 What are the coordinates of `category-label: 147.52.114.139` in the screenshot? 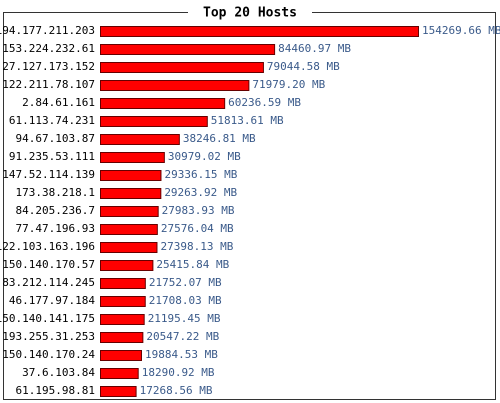 It's located at (48, 174).